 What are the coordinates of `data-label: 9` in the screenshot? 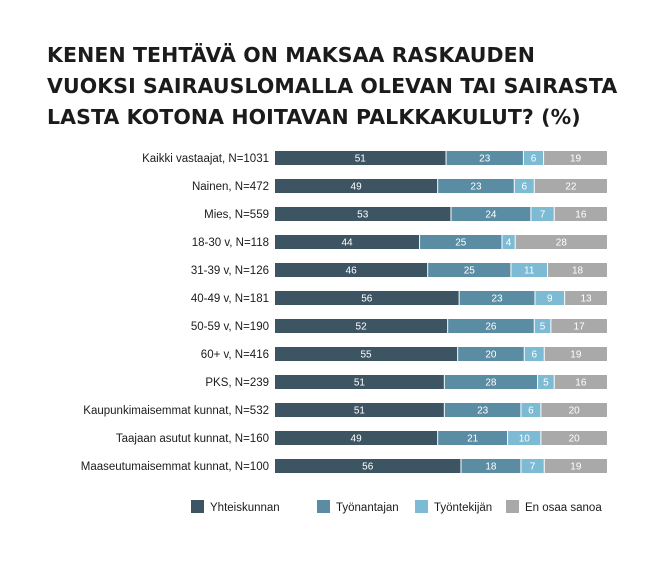 It's located at (550, 299).